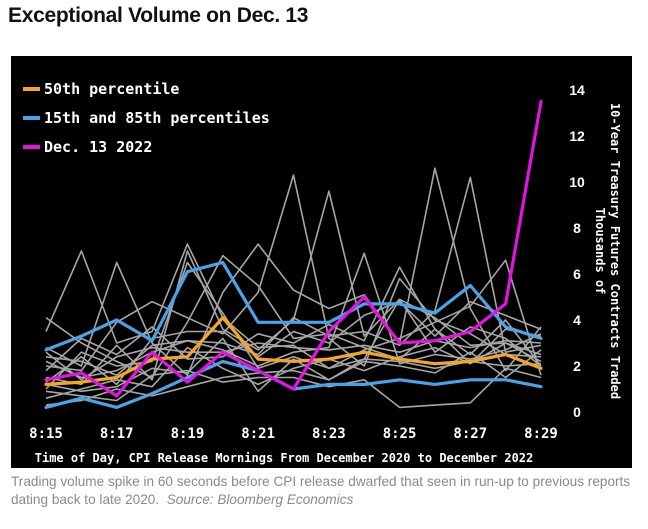 This screenshot has height=529, width=648. What do you see at coordinates (329, 434) in the screenshot?
I see `x-tick-label: 8:23` at bounding box center [329, 434].